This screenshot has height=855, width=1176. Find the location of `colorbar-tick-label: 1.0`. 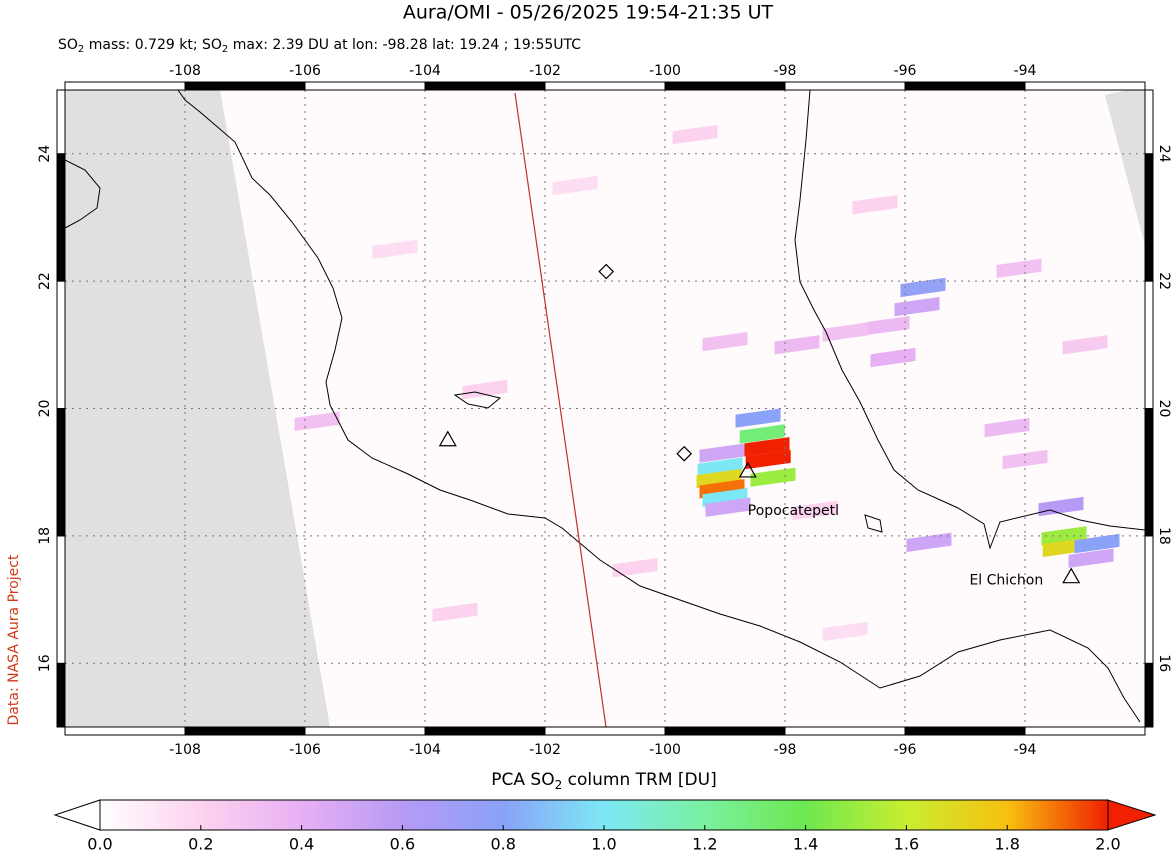

colorbar-tick-label: 1.0 is located at coordinates (603, 844).